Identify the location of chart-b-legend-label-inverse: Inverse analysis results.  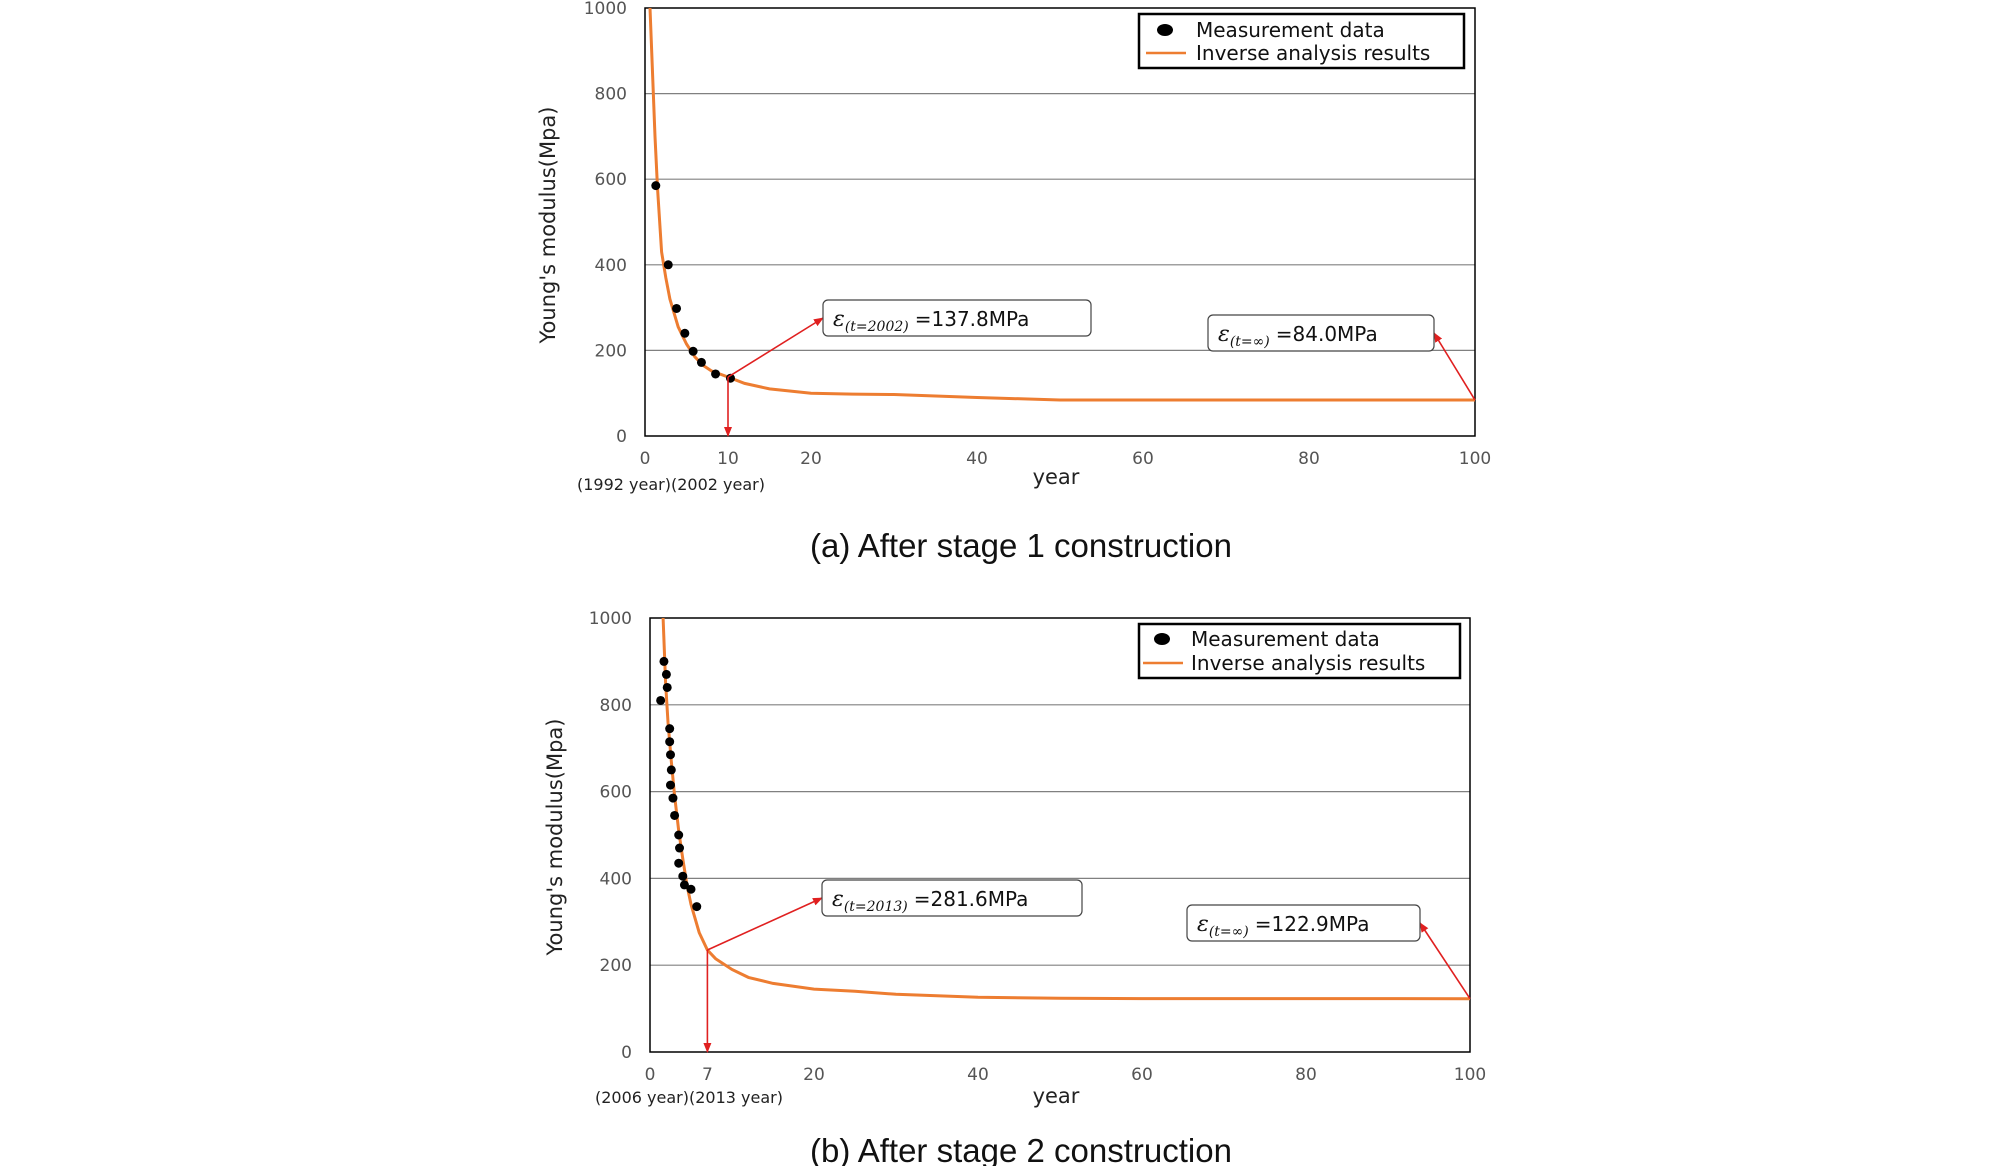
(1308, 663).